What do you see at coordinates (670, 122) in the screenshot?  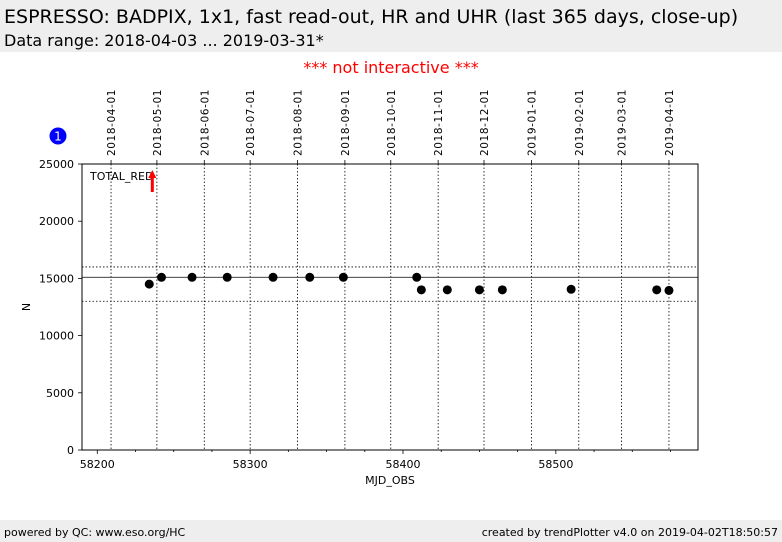 I see `top-axis-date-label: 2019-04-01` at bounding box center [670, 122].